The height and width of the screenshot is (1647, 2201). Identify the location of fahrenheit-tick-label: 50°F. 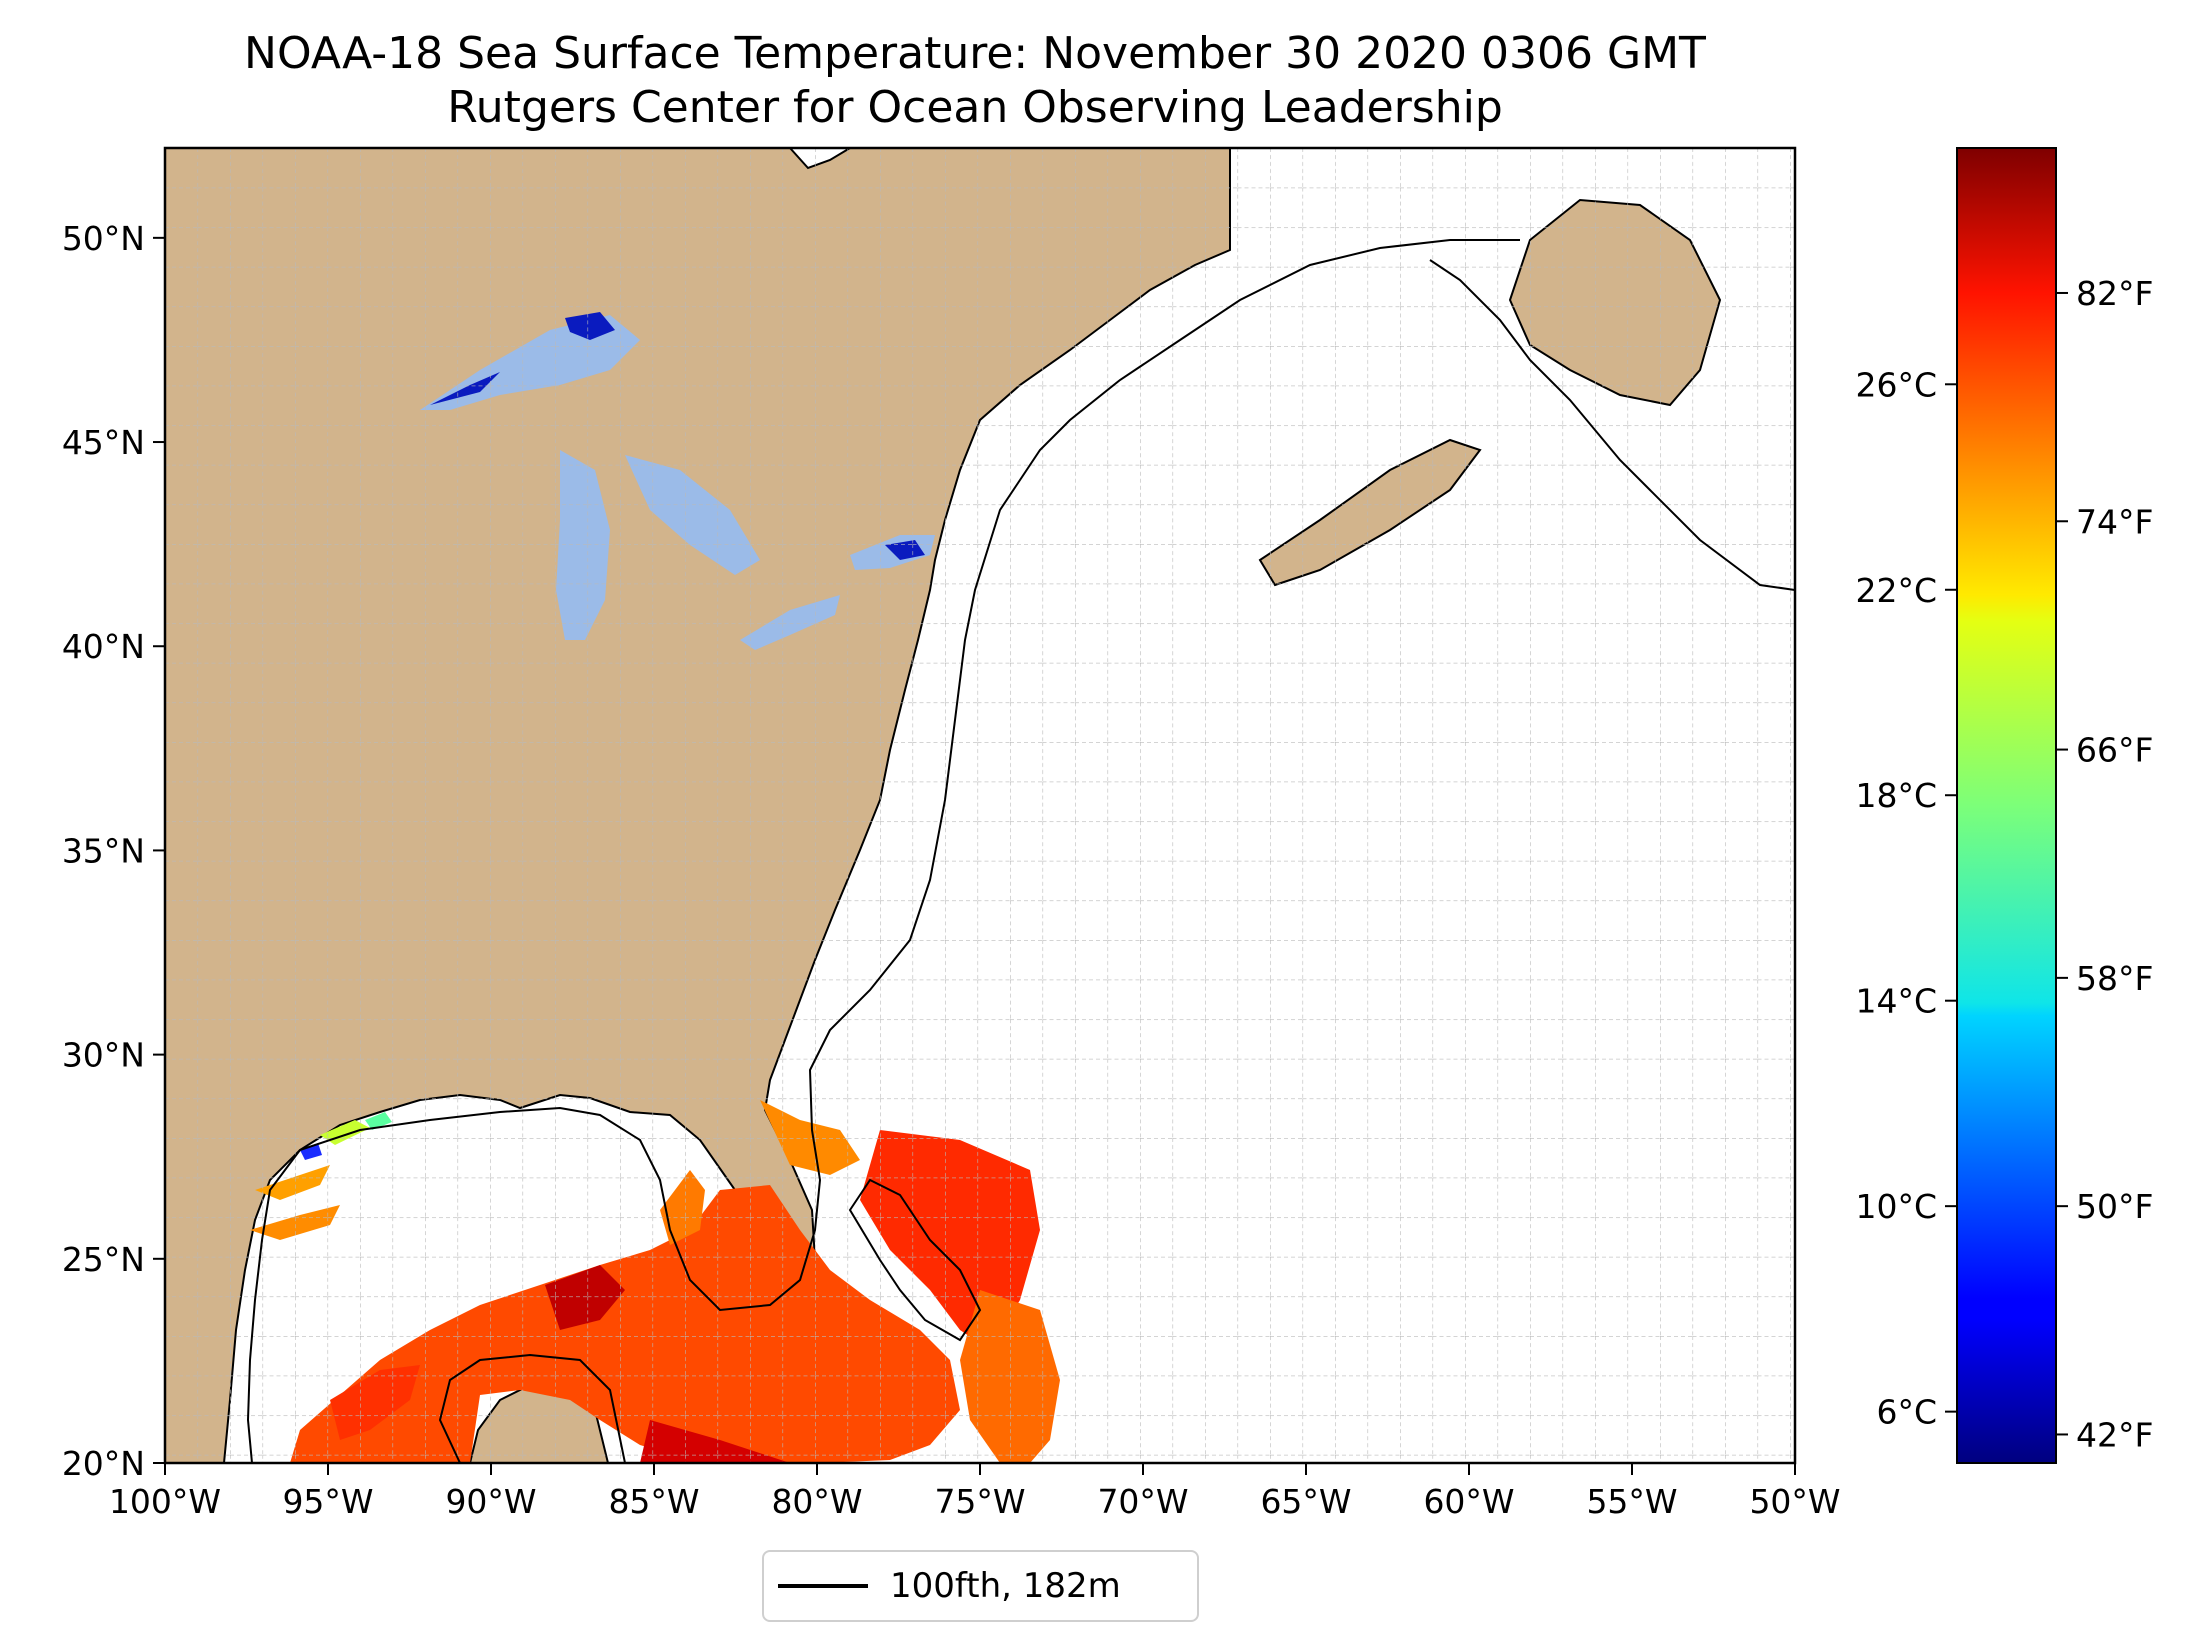
(2114, 1206).